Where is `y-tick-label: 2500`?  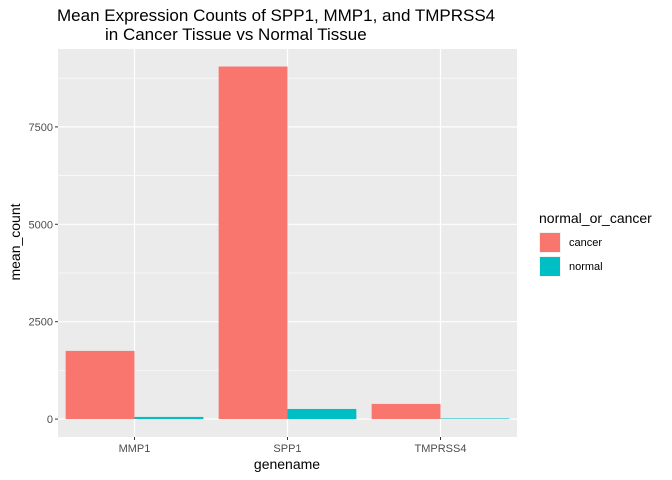 y-tick-label: 2500 is located at coordinates (41, 323).